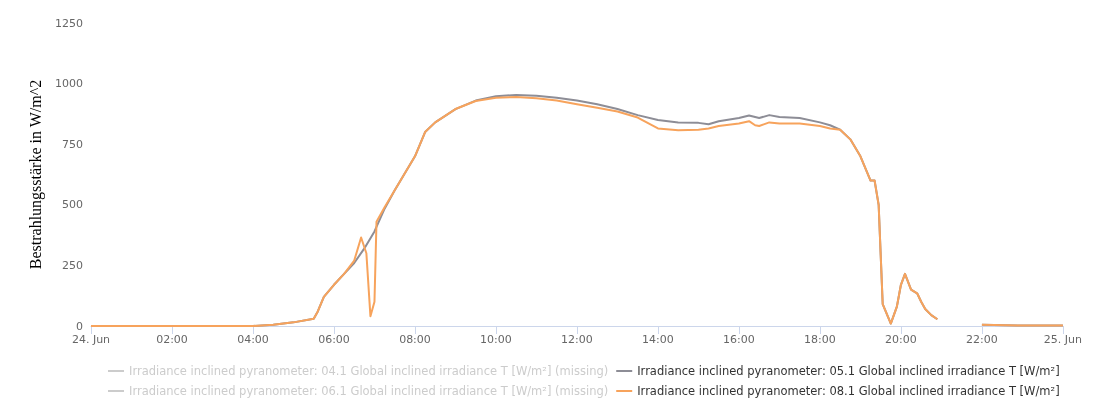 The height and width of the screenshot is (412, 1093). What do you see at coordinates (982, 339) in the screenshot?
I see `x-tick-label: 22:00` at bounding box center [982, 339].